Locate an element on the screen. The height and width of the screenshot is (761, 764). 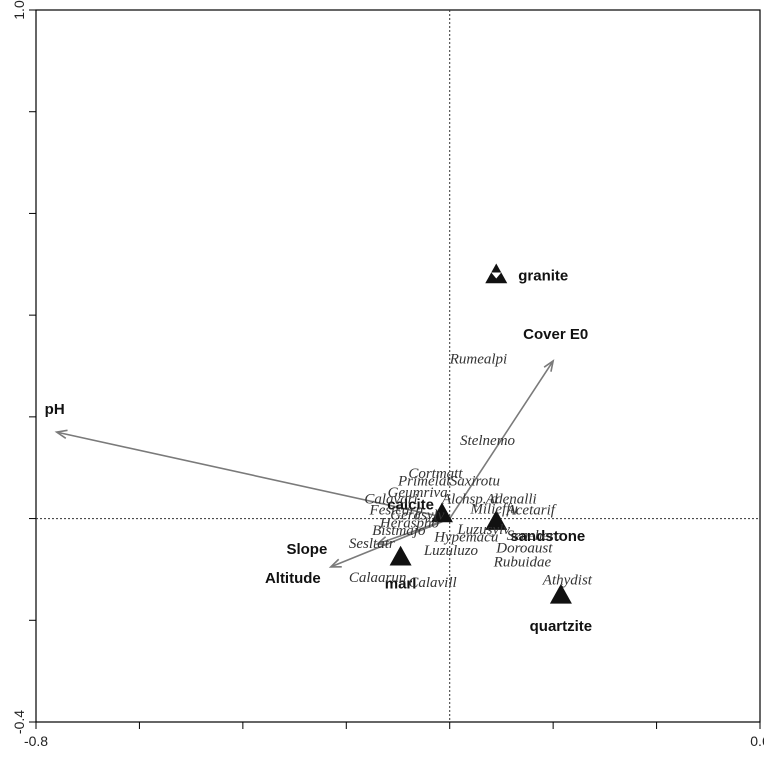
arrow-cover-e0 is located at coordinates (501, 440).